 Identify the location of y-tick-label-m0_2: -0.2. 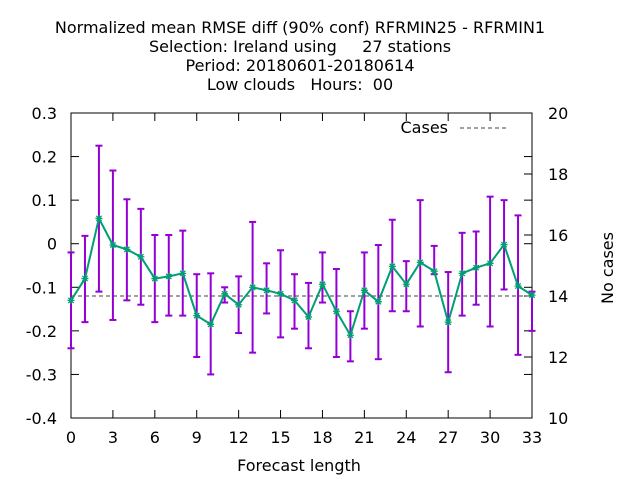
(41, 331).